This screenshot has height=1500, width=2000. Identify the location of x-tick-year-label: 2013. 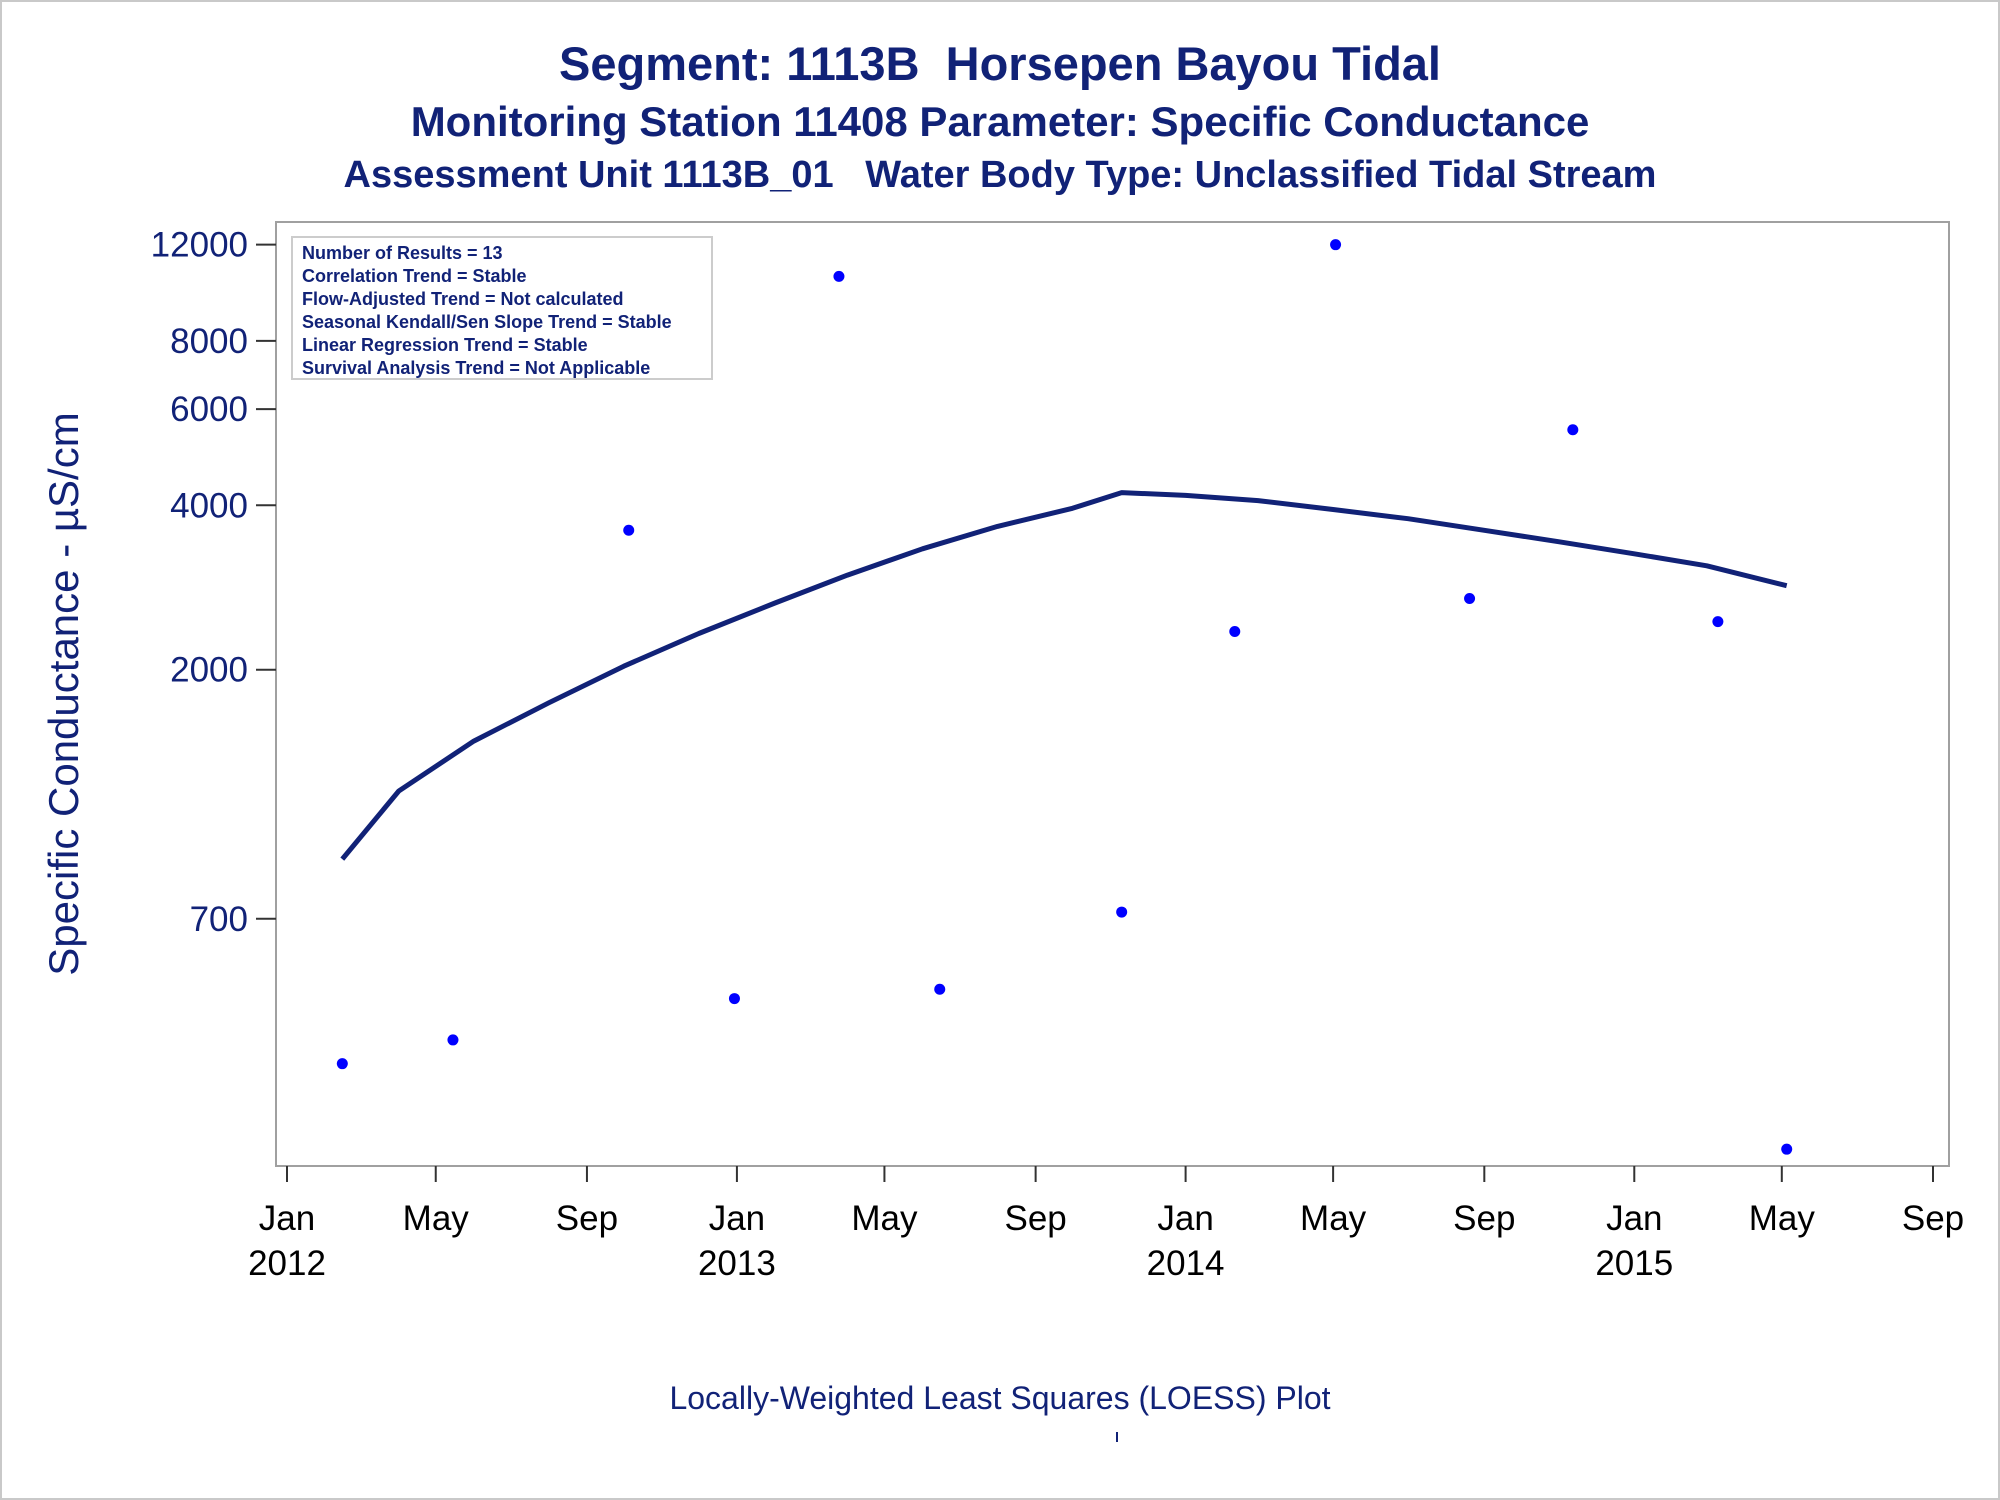
(737, 1263).